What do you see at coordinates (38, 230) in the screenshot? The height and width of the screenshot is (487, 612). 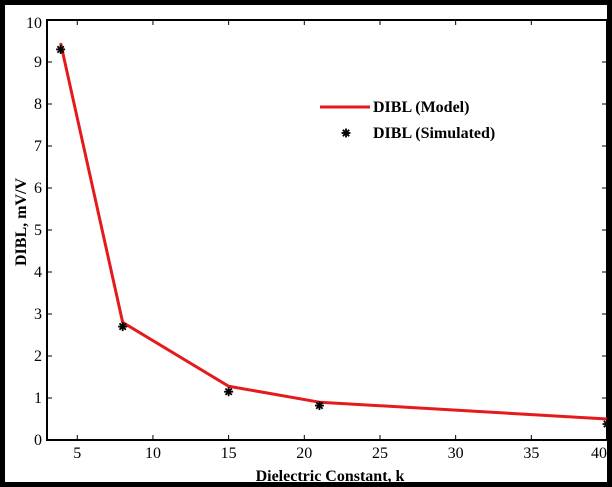 I see `y-tick-label: 5` at bounding box center [38, 230].